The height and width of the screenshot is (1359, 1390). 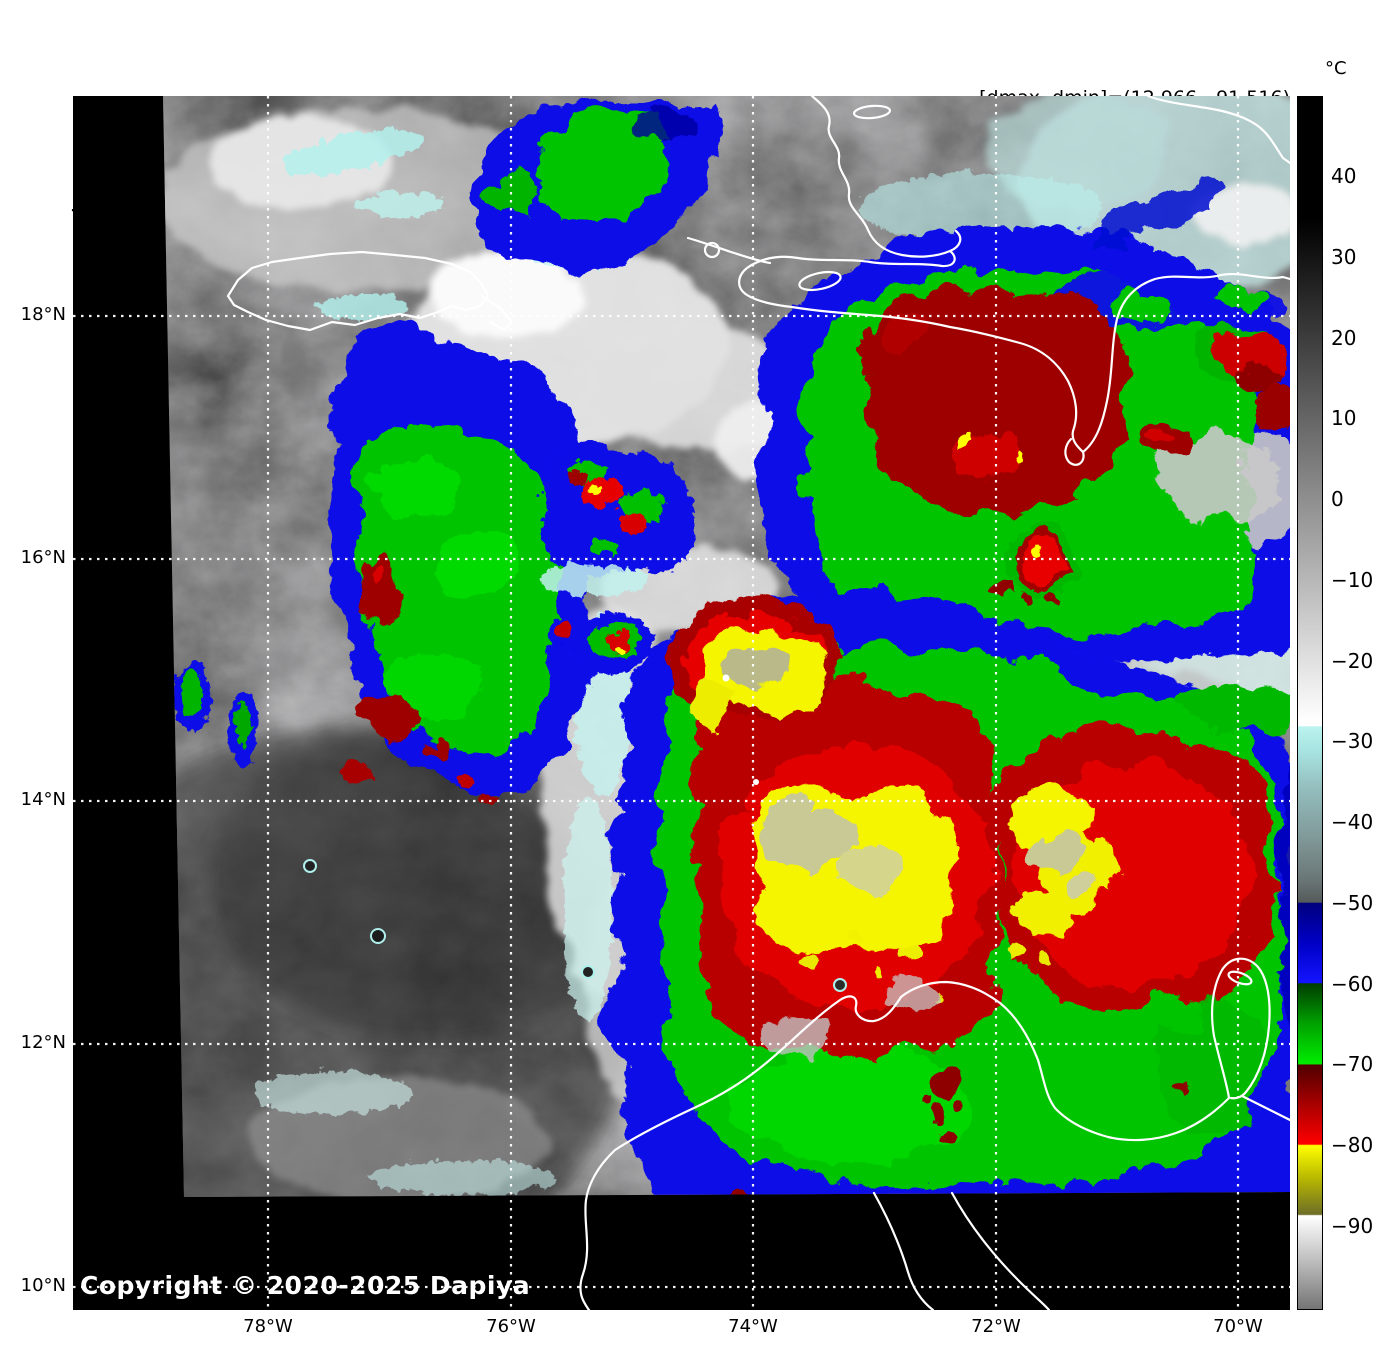 What do you see at coordinates (1352, 580) in the screenshot?
I see `colorbar-tick-label: −10` at bounding box center [1352, 580].